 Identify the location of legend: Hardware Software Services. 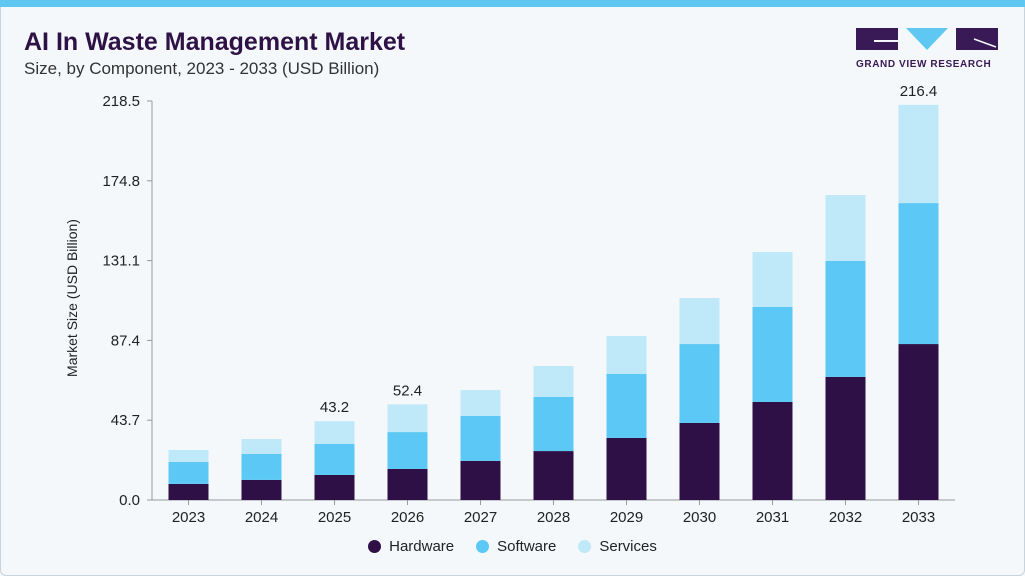
(512, 546).